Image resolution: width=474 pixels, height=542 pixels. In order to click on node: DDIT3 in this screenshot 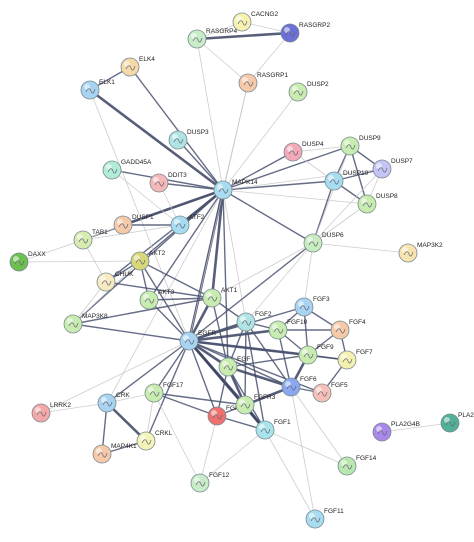, I will do `click(168, 182)`.